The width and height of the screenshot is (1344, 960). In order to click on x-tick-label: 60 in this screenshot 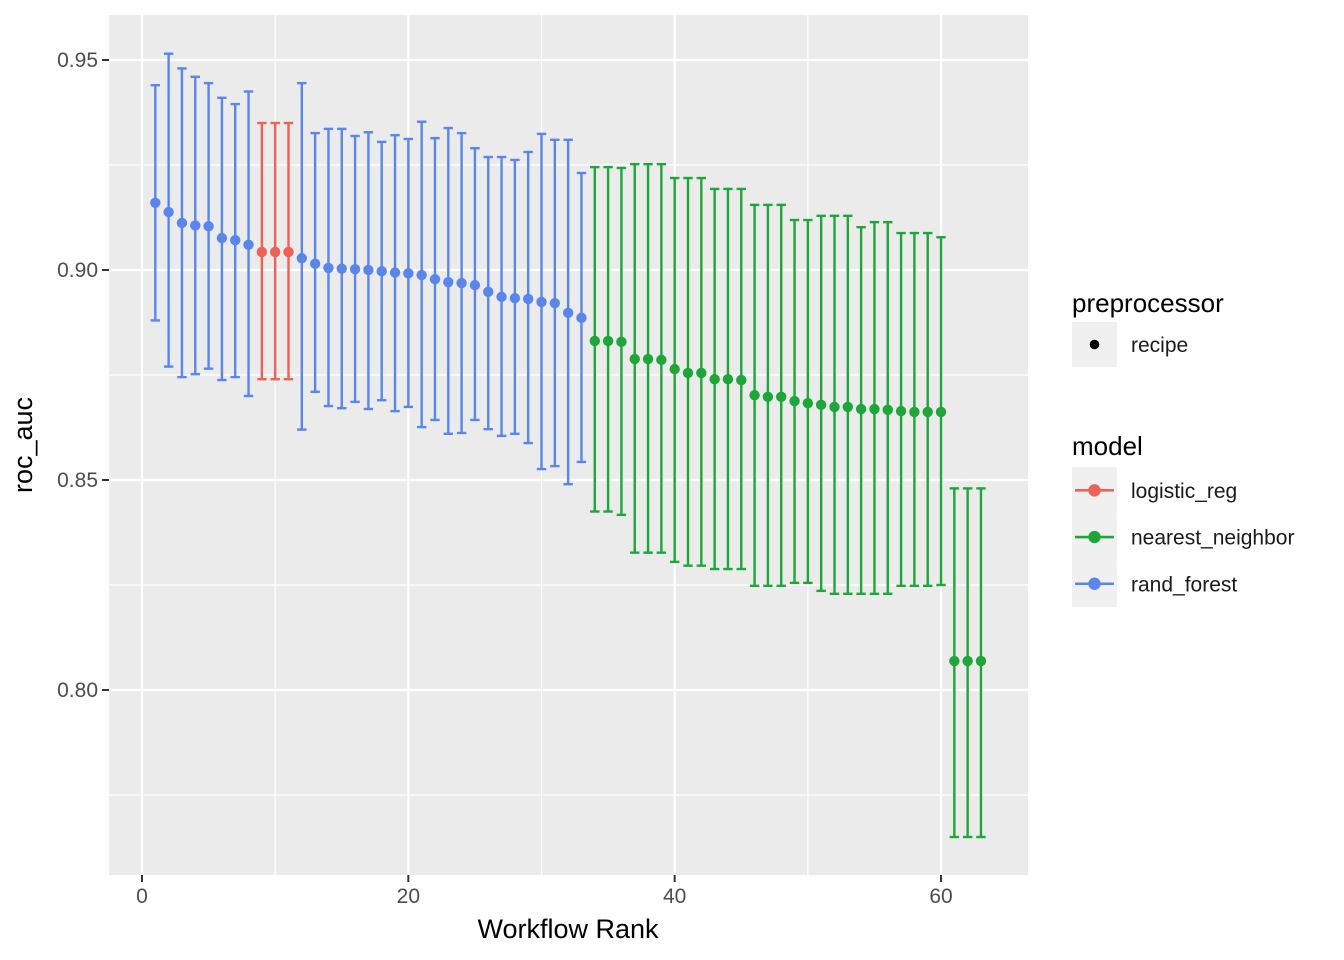, I will do `click(940, 896)`.